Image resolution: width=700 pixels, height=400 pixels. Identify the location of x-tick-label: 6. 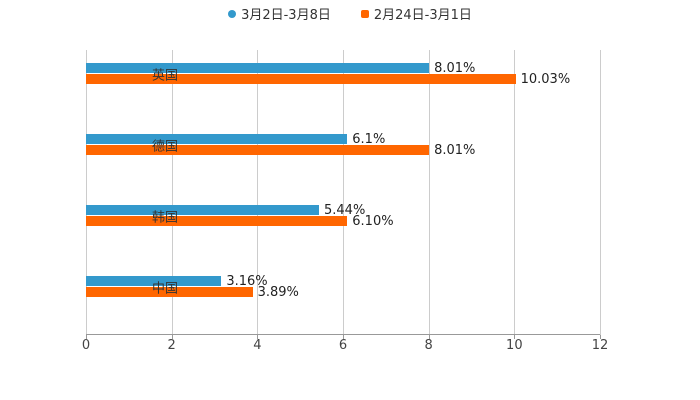
(343, 345).